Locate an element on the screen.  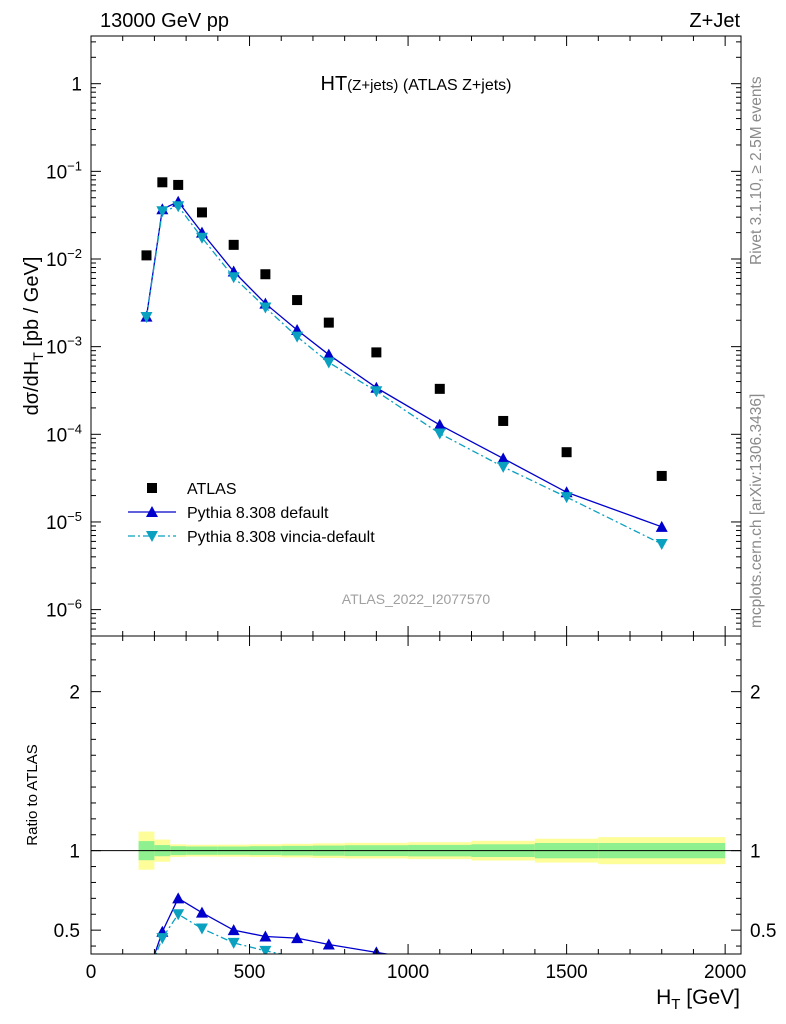
y-tick-label: 10⁻² is located at coordinates (64, 258).